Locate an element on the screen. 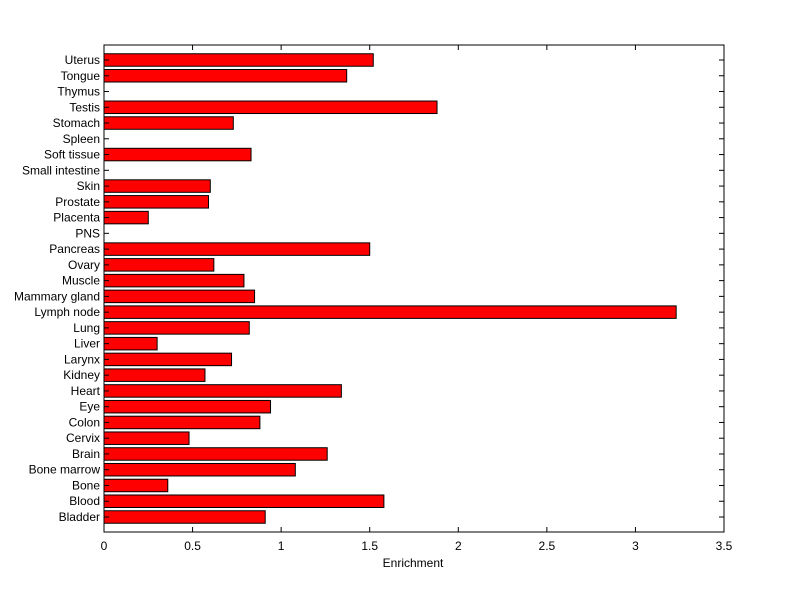 Image resolution: width=800 pixels, height=599 pixels. bar-prostate is located at coordinates (156, 202).